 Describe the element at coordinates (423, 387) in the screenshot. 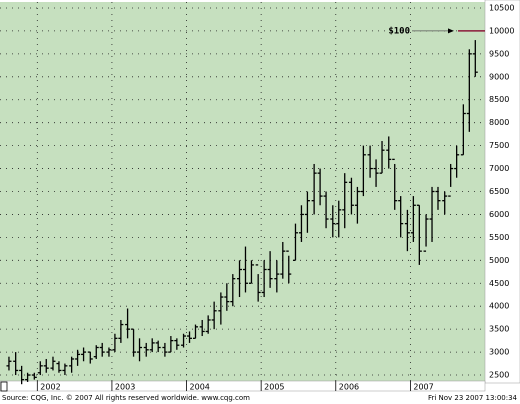

I see `x-tick-label: 2007` at that location.